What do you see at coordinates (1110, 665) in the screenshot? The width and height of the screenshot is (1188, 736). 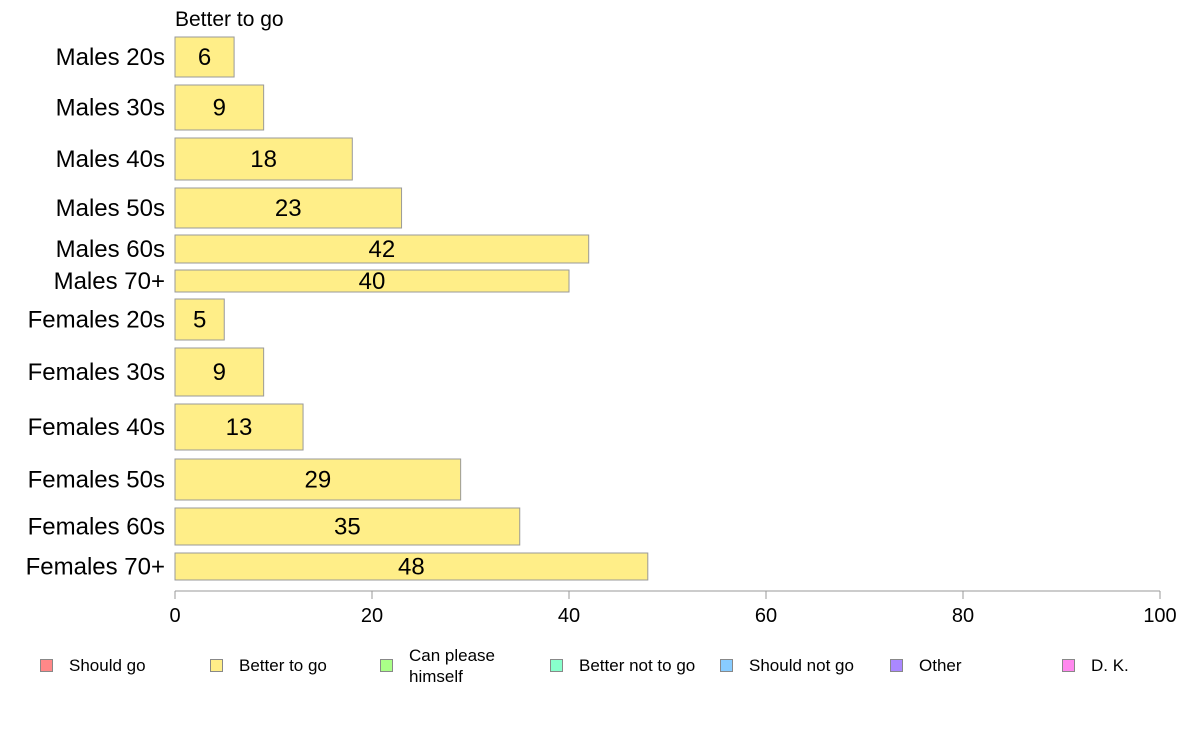 I see `legend-label: D. K.` at bounding box center [1110, 665].